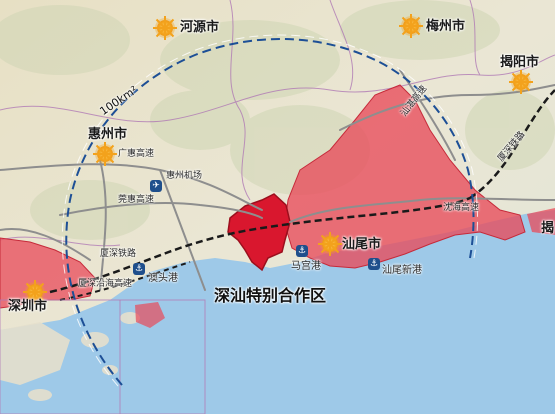 The image size is (555, 414). I want to click on airport-label: 惠州机场, so click(184, 176).